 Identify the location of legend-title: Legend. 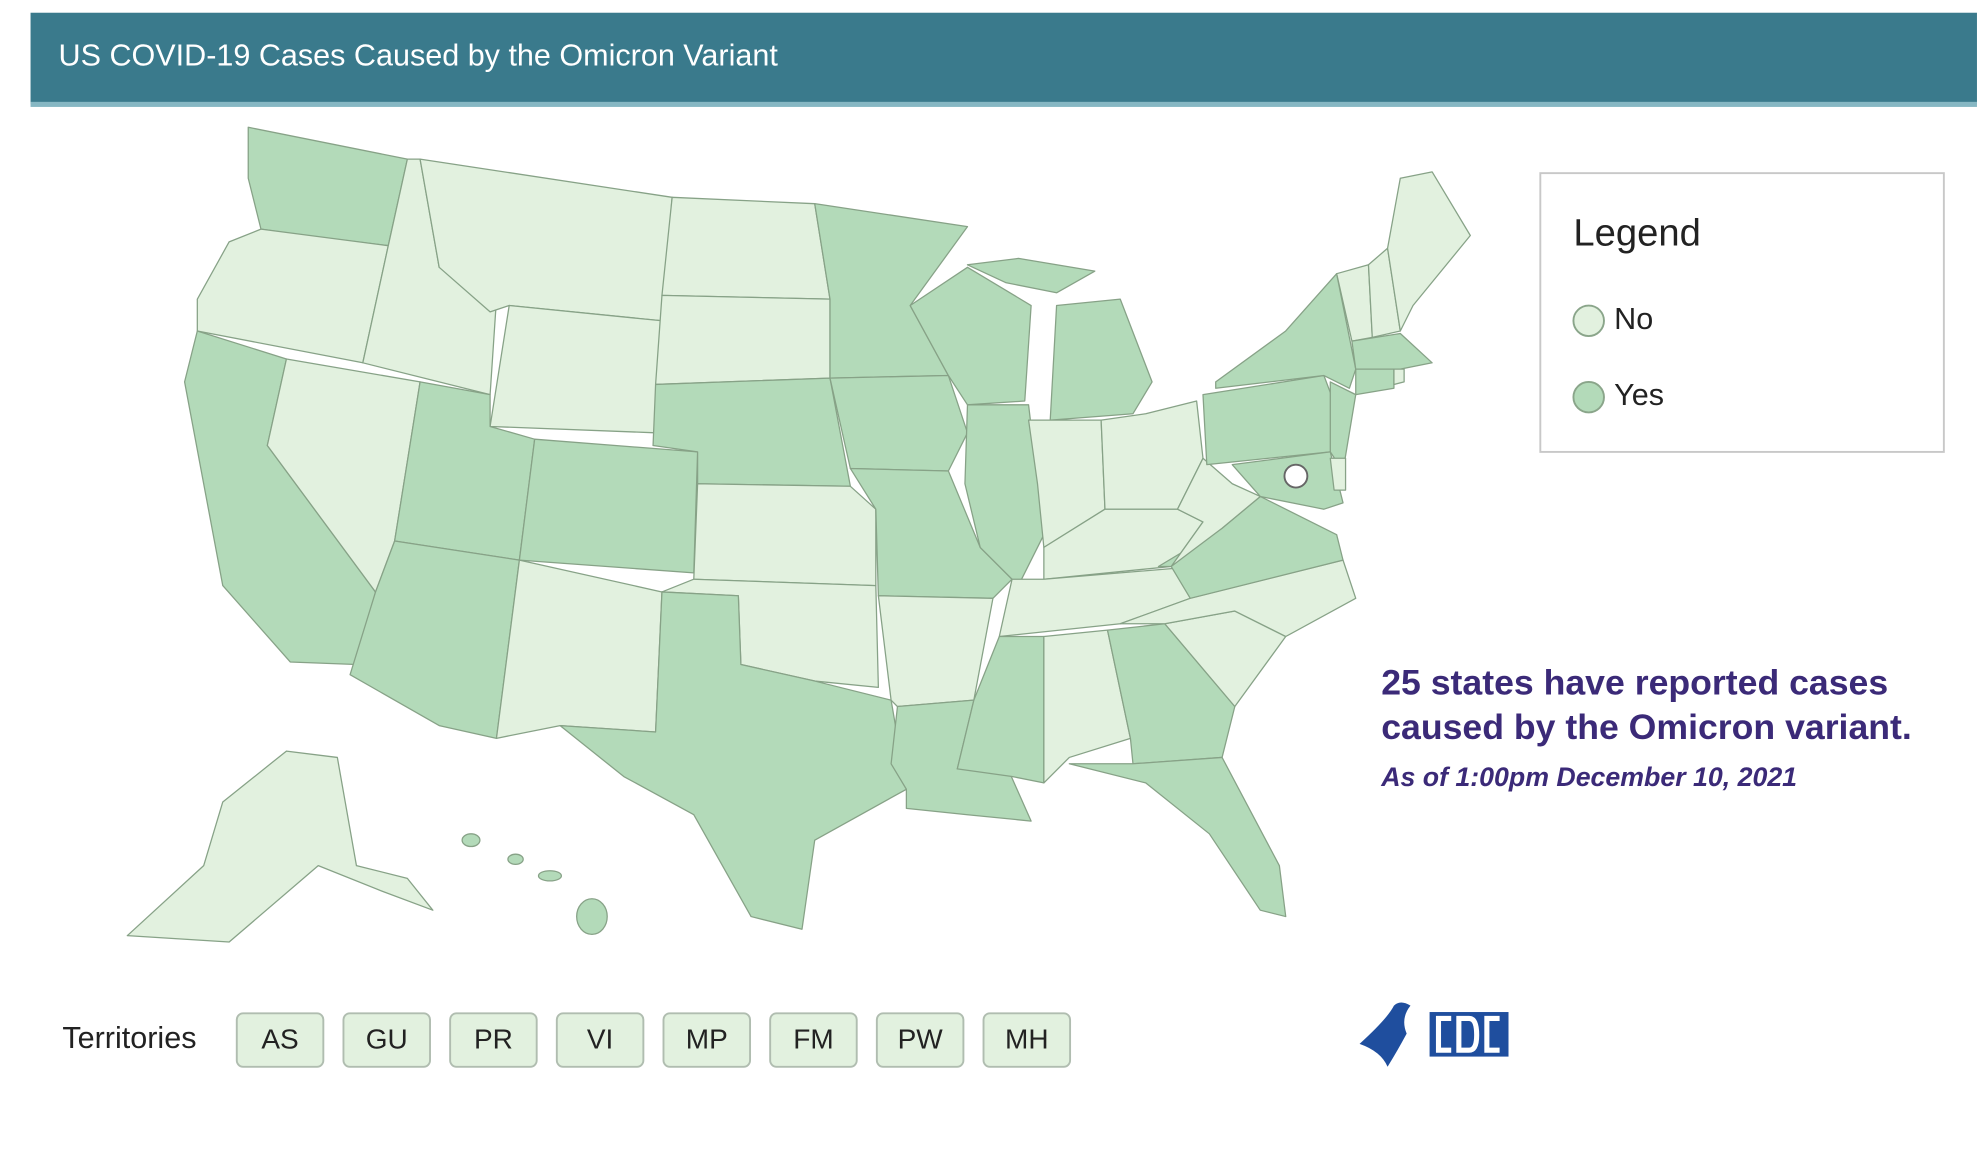
(1636, 233).